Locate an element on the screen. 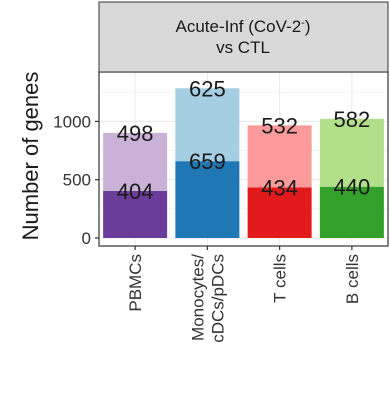  y-tick-label: 0 is located at coordinates (86, 238).